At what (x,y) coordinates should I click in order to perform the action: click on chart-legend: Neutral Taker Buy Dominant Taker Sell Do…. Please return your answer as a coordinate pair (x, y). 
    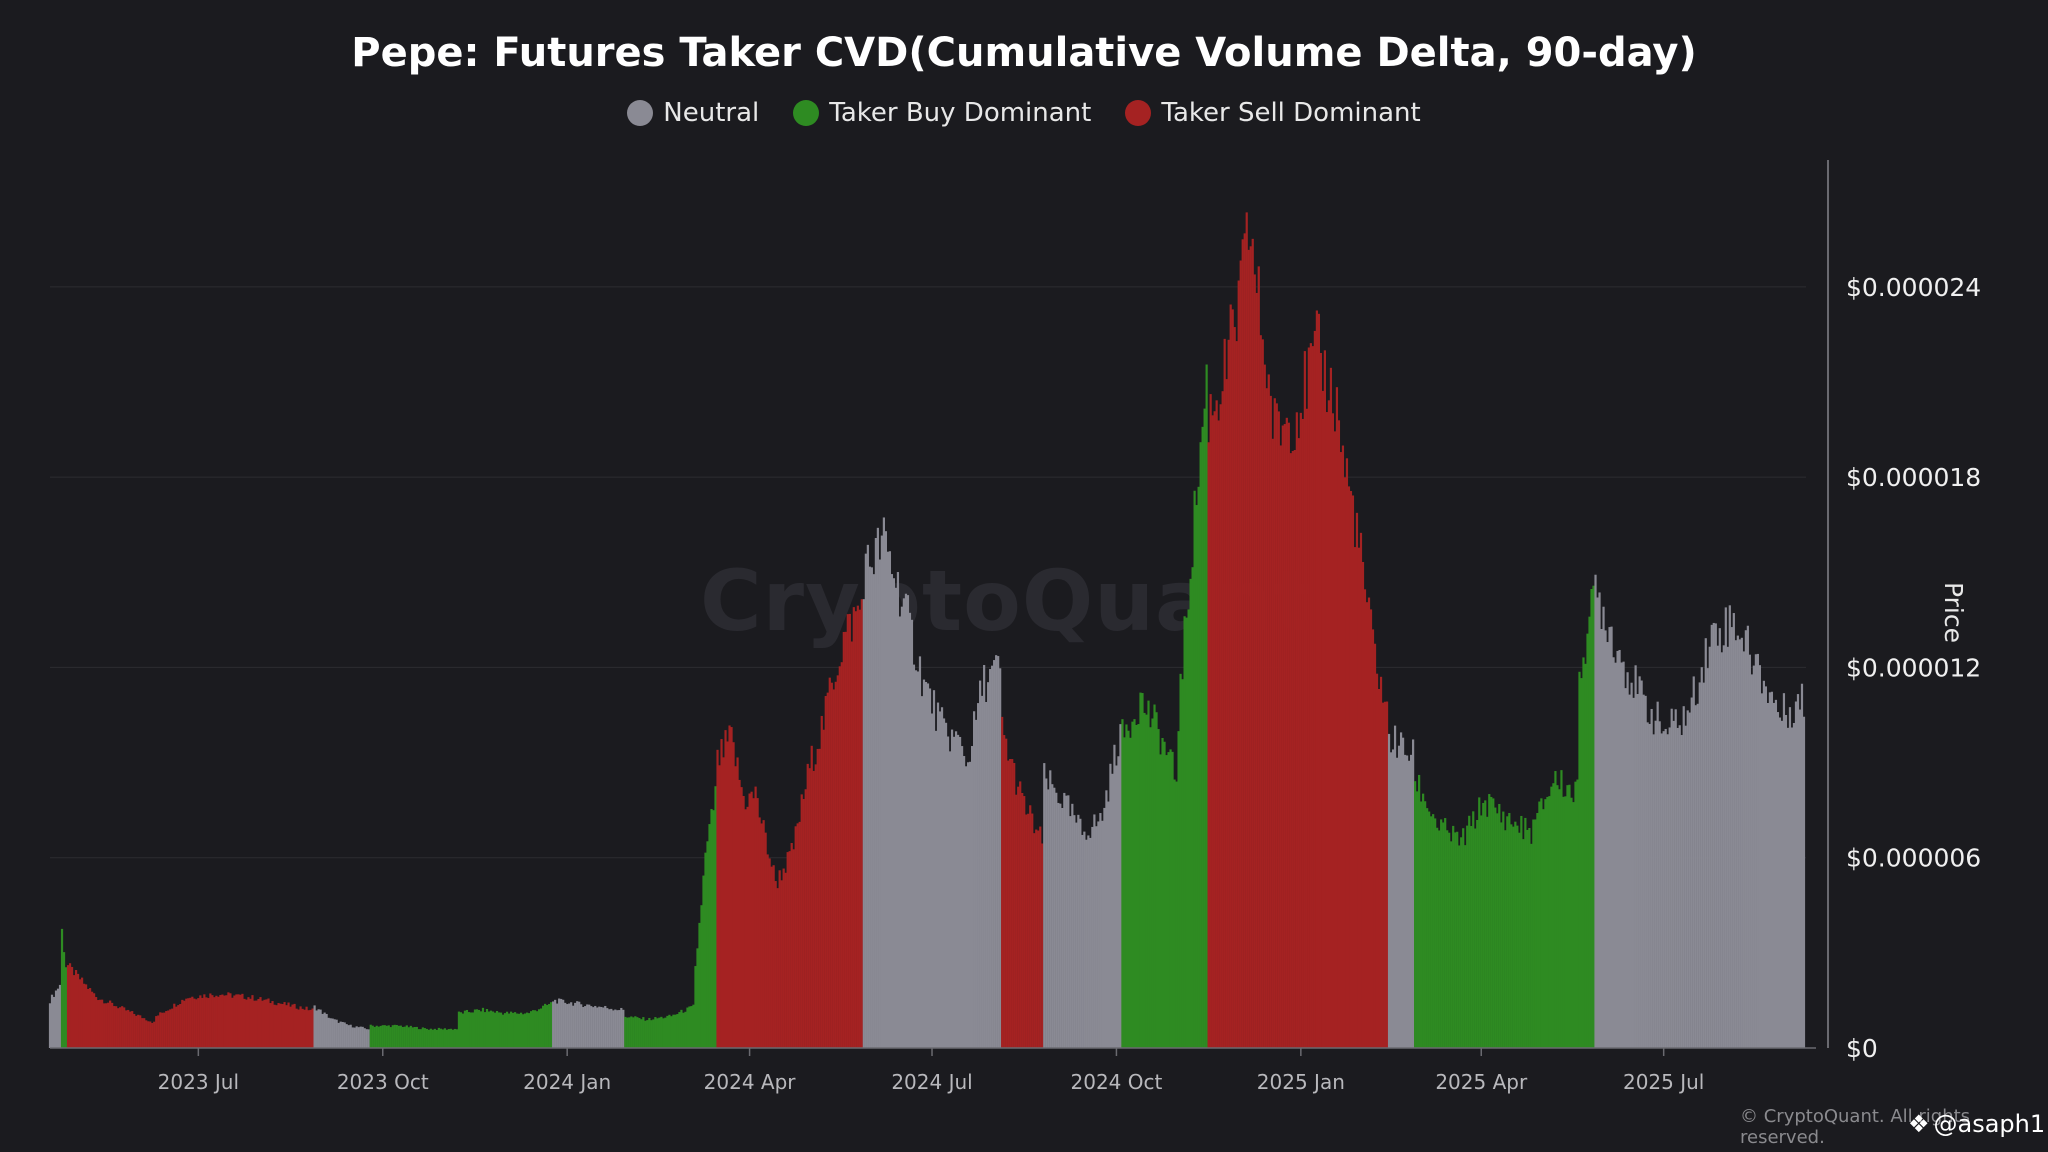
    Looking at the image, I should click on (1024, 113).